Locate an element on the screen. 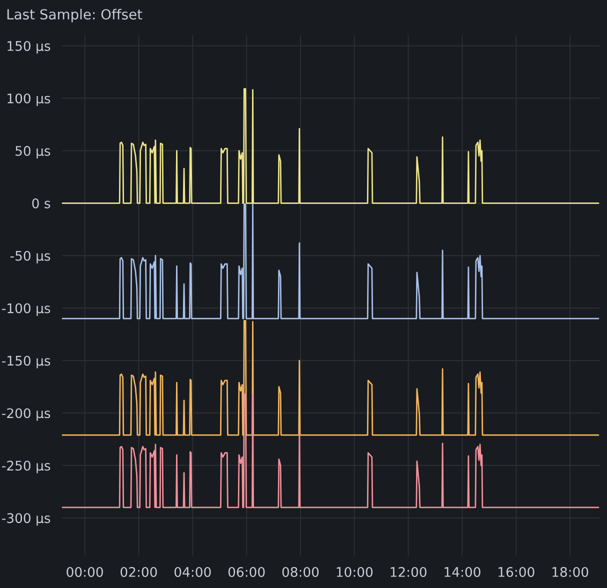  x-tick-label: 02:00 is located at coordinates (138, 572).